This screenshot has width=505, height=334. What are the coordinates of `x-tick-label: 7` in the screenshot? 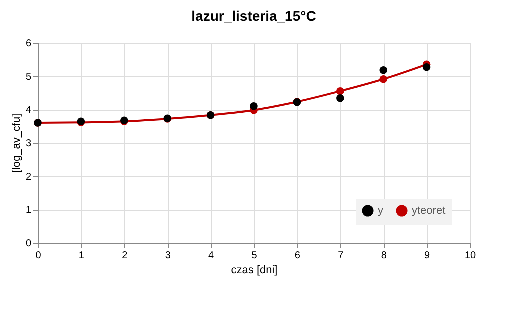 It's located at (341, 256).